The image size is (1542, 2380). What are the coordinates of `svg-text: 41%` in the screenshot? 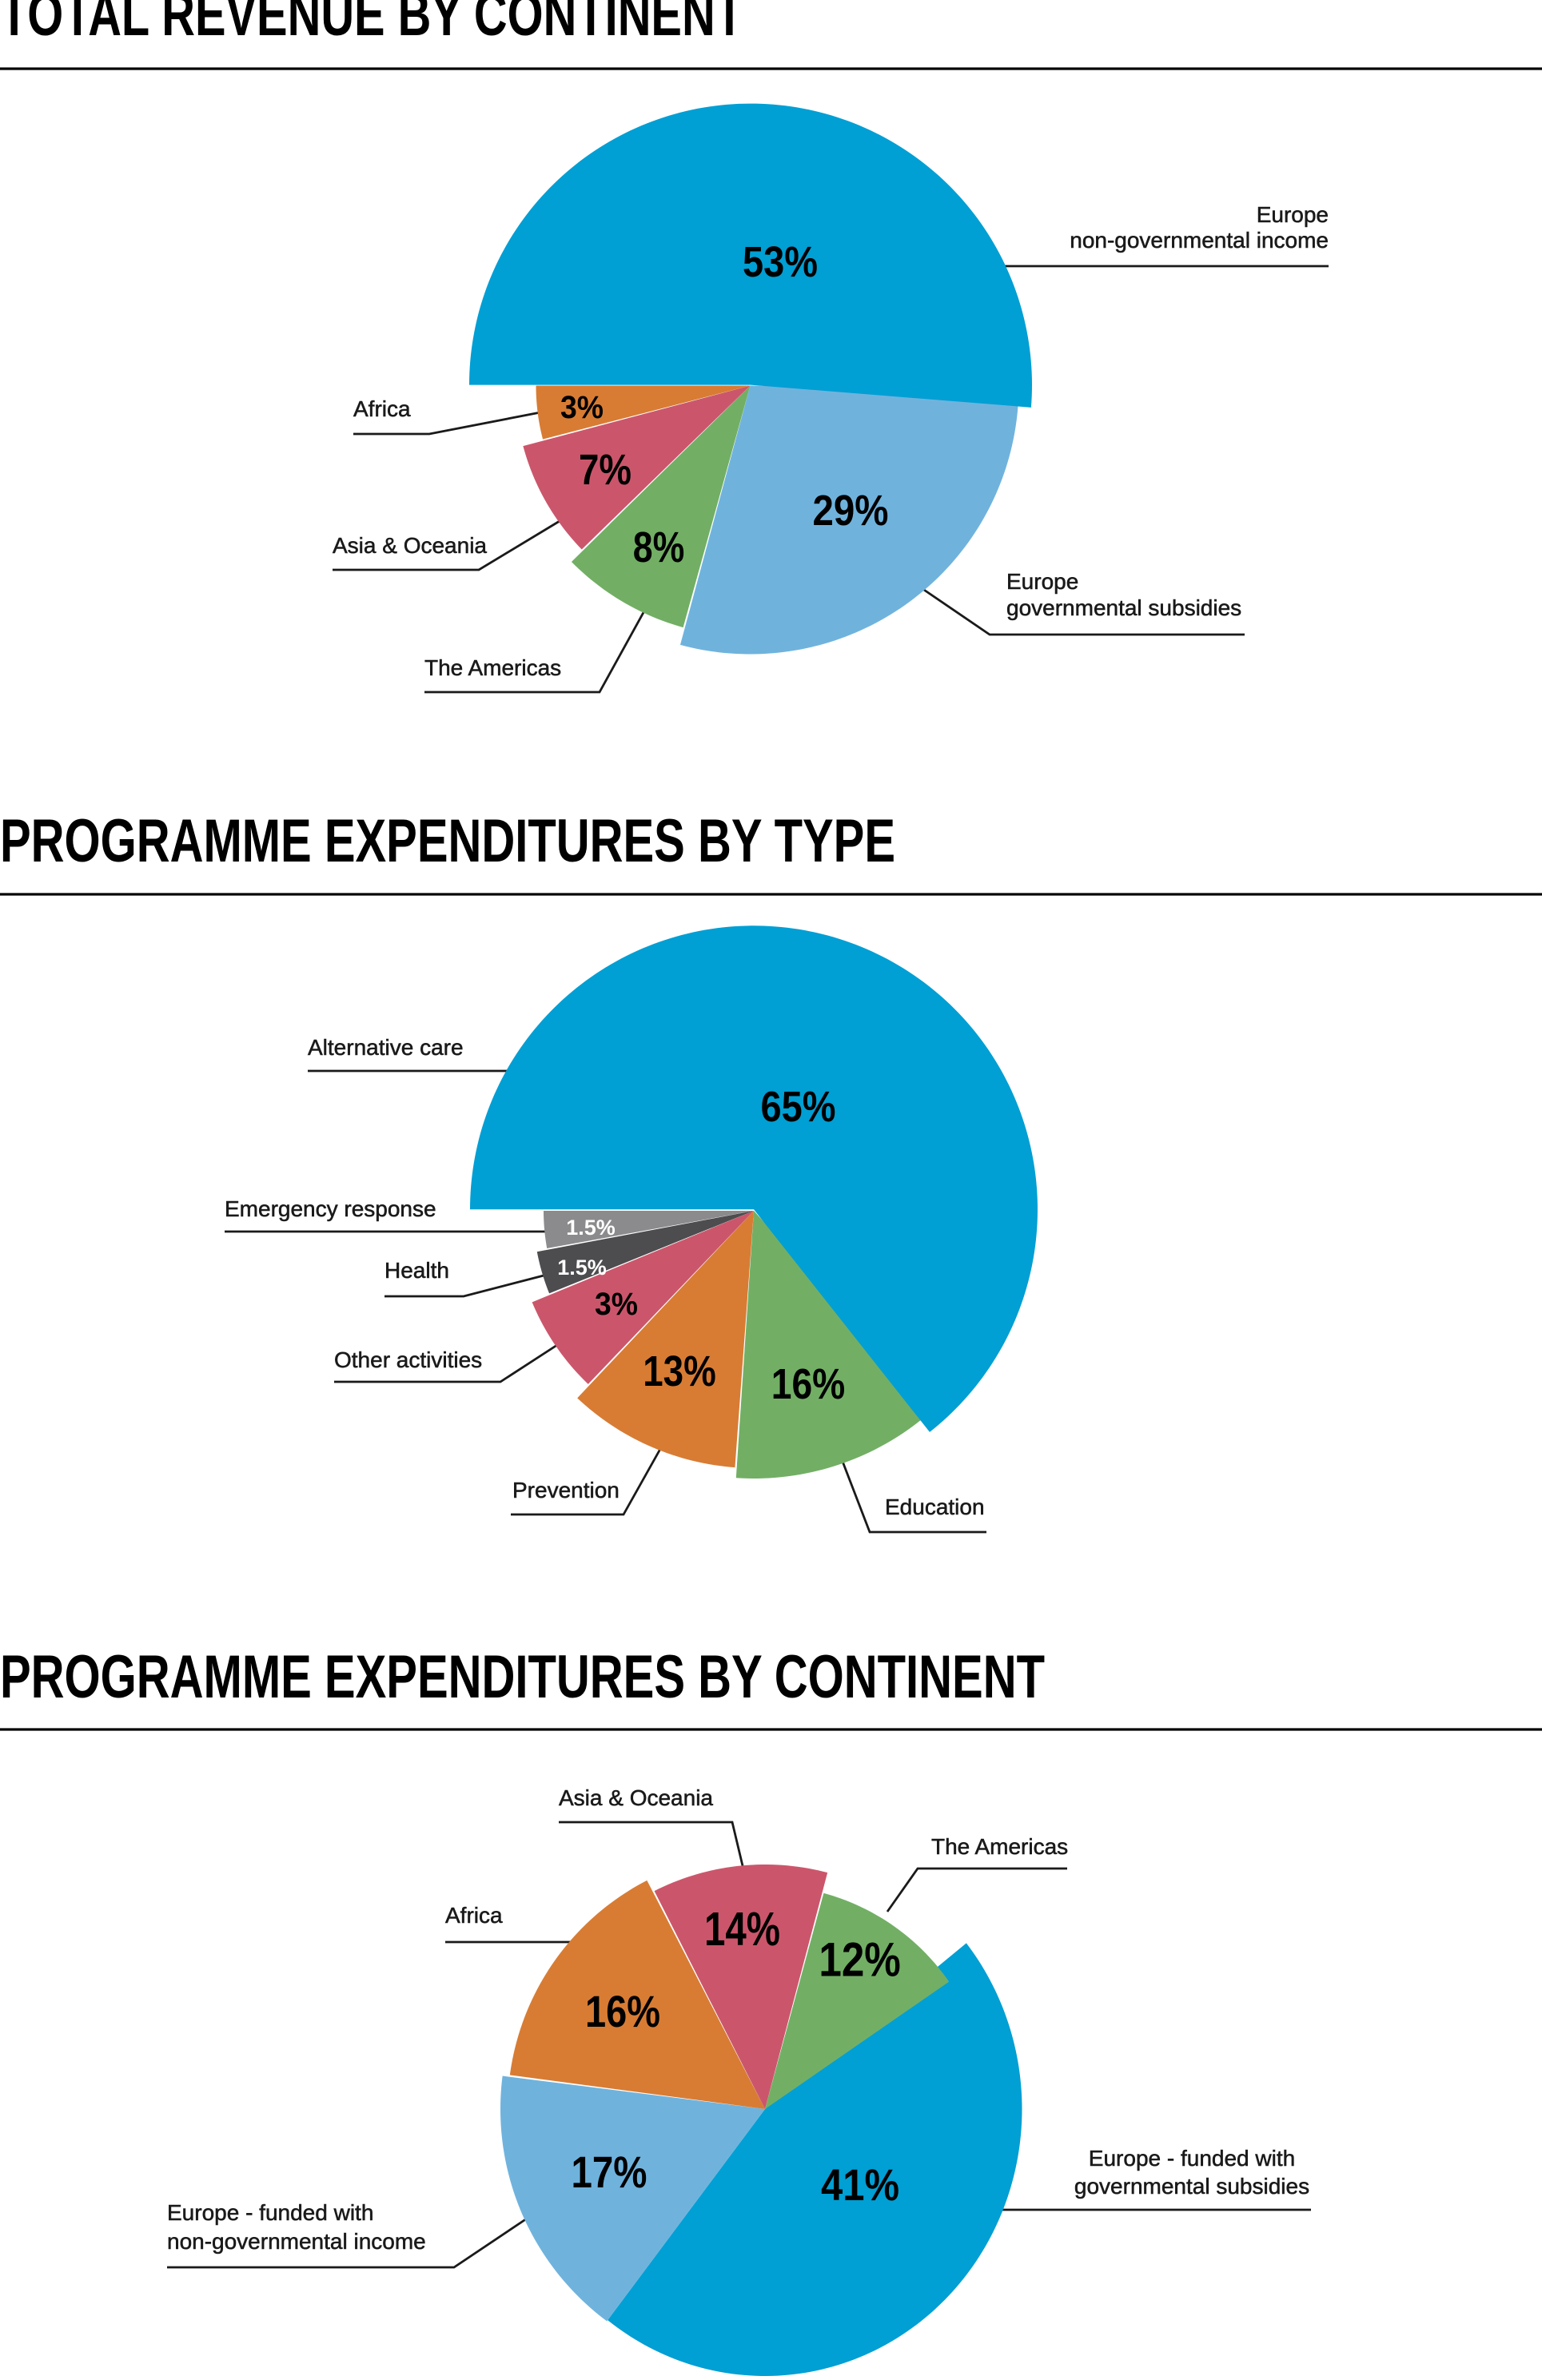 It's located at (860, 2184).